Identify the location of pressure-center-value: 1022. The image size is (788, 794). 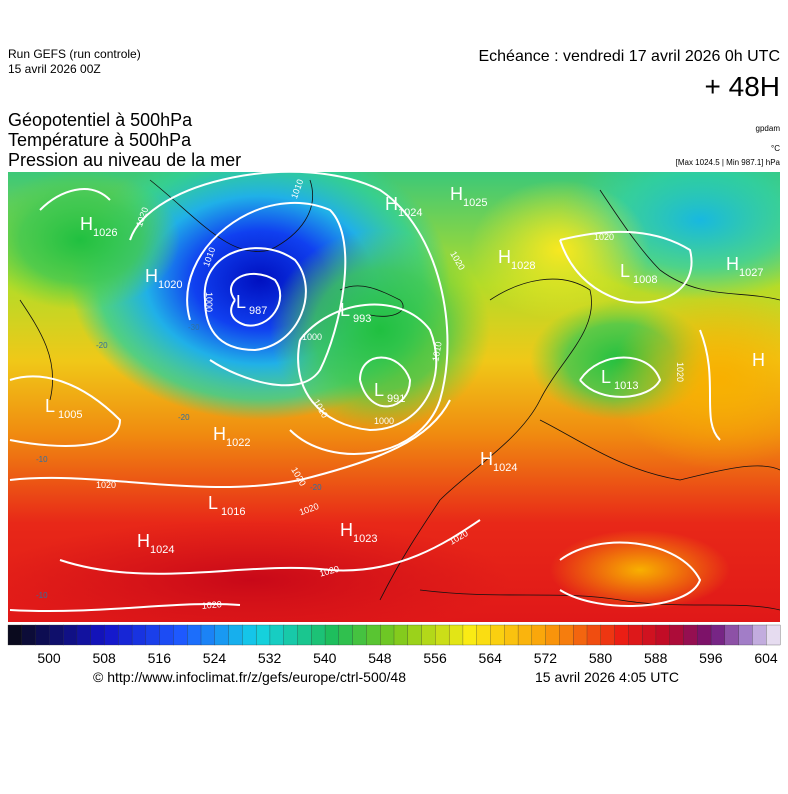
(238, 443).